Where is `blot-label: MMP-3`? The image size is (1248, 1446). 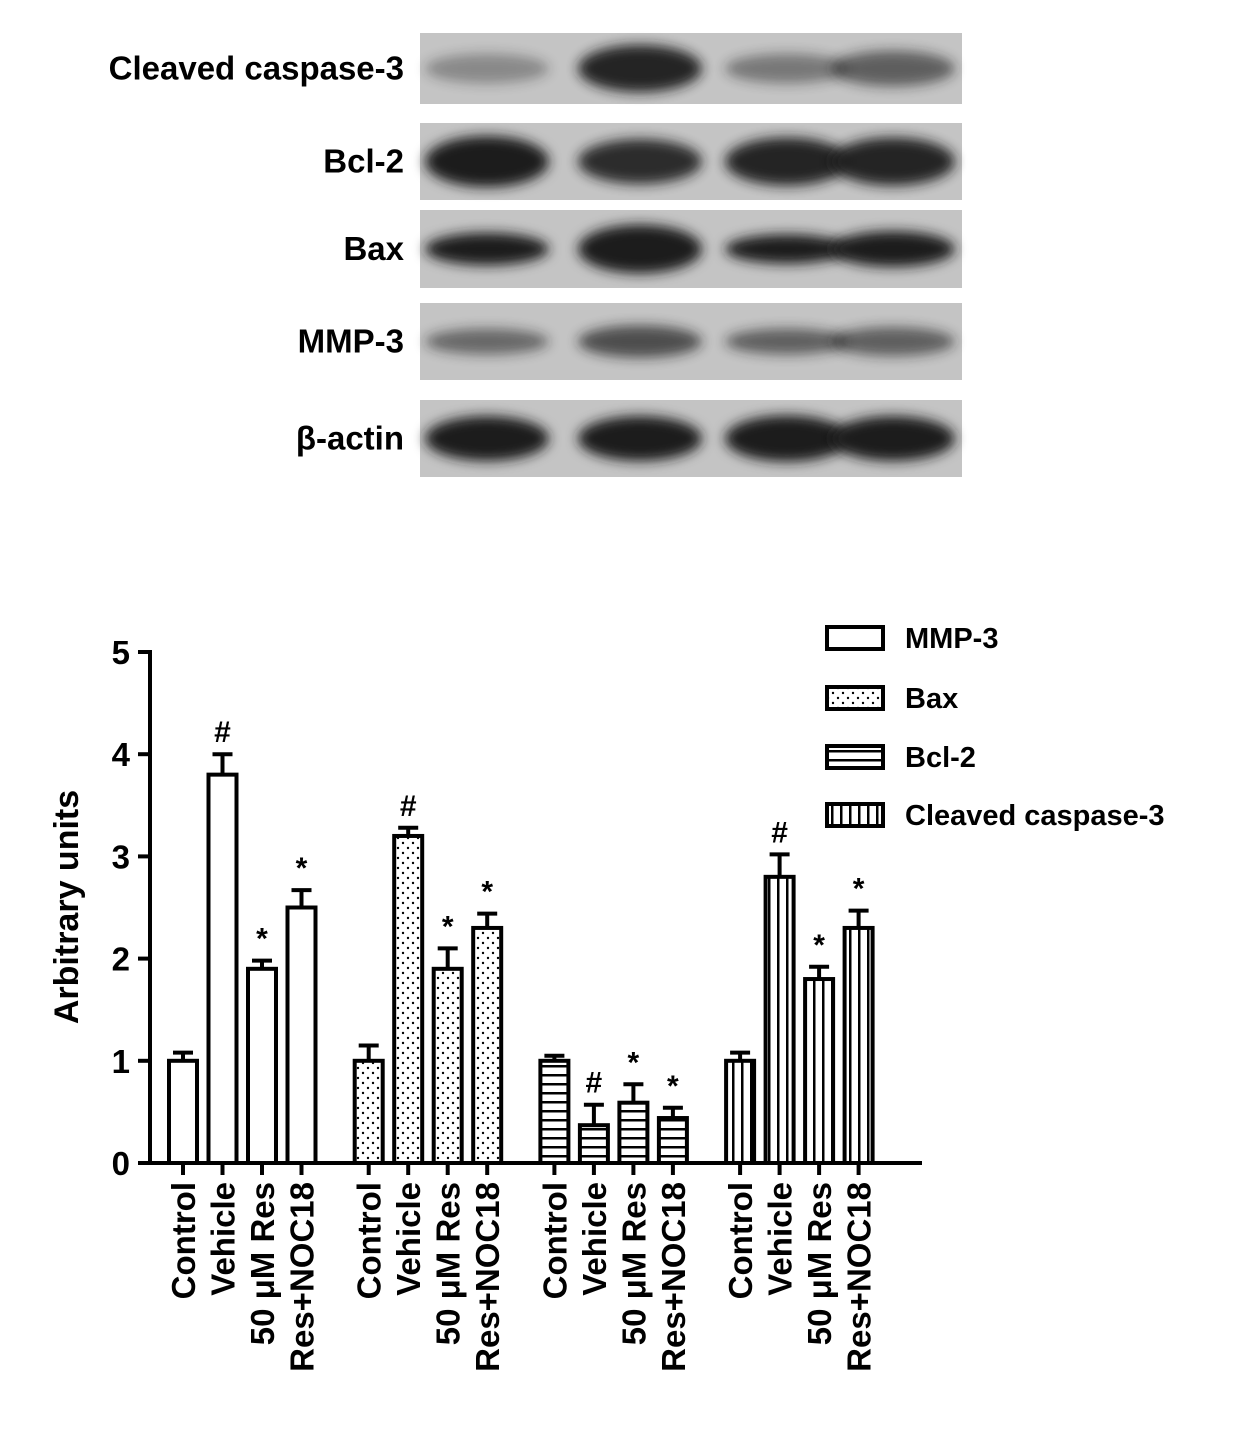 blot-label: MMP-3 is located at coordinates (351, 341).